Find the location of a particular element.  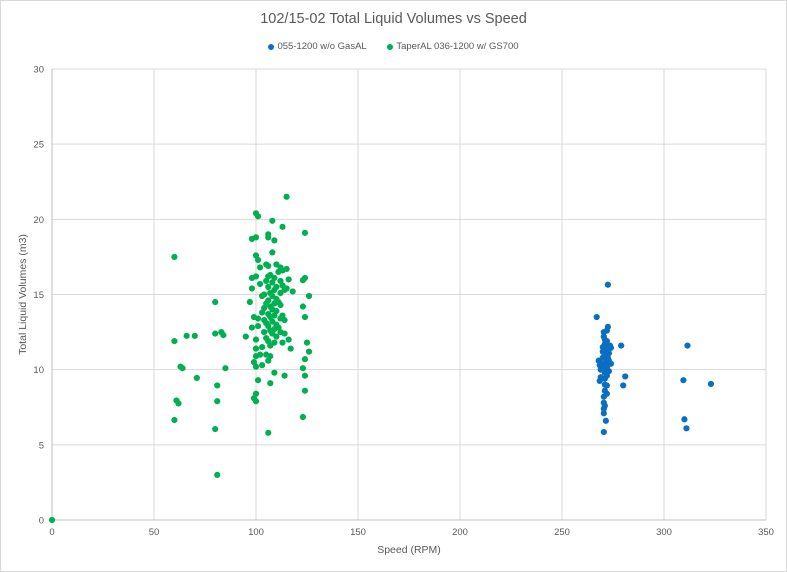

y-axis-label: Total Liquid Volumes (m3) is located at coordinates (23, 294).